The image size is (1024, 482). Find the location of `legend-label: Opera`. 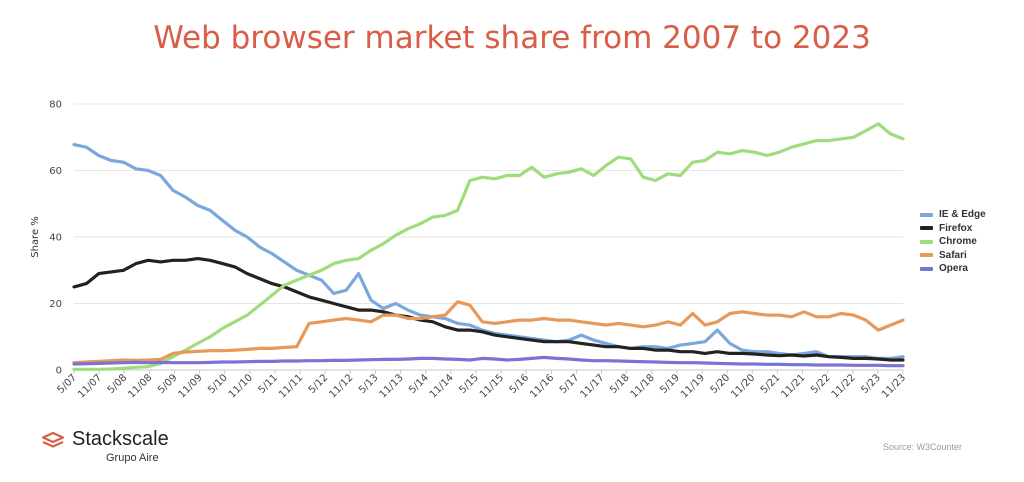

legend-label: Opera is located at coordinates (953, 269).